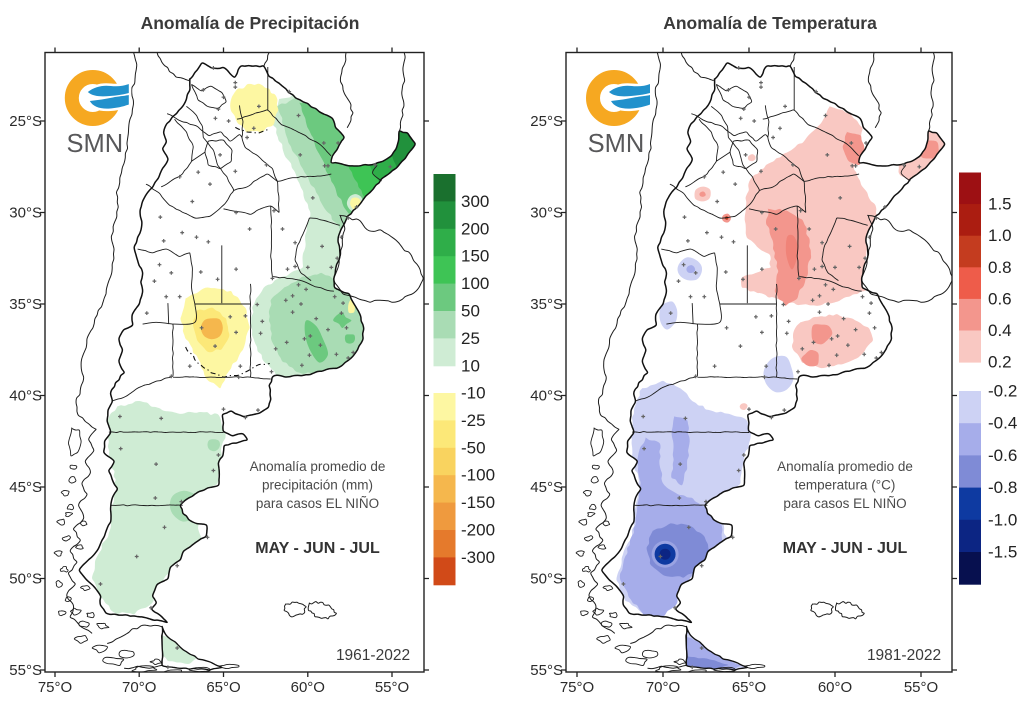 Image resolution: width=1024 pixels, height=725 pixels. Describe the element at coordinates (478, 557) in the screenshot. I see `svg-text: -300` at that location.